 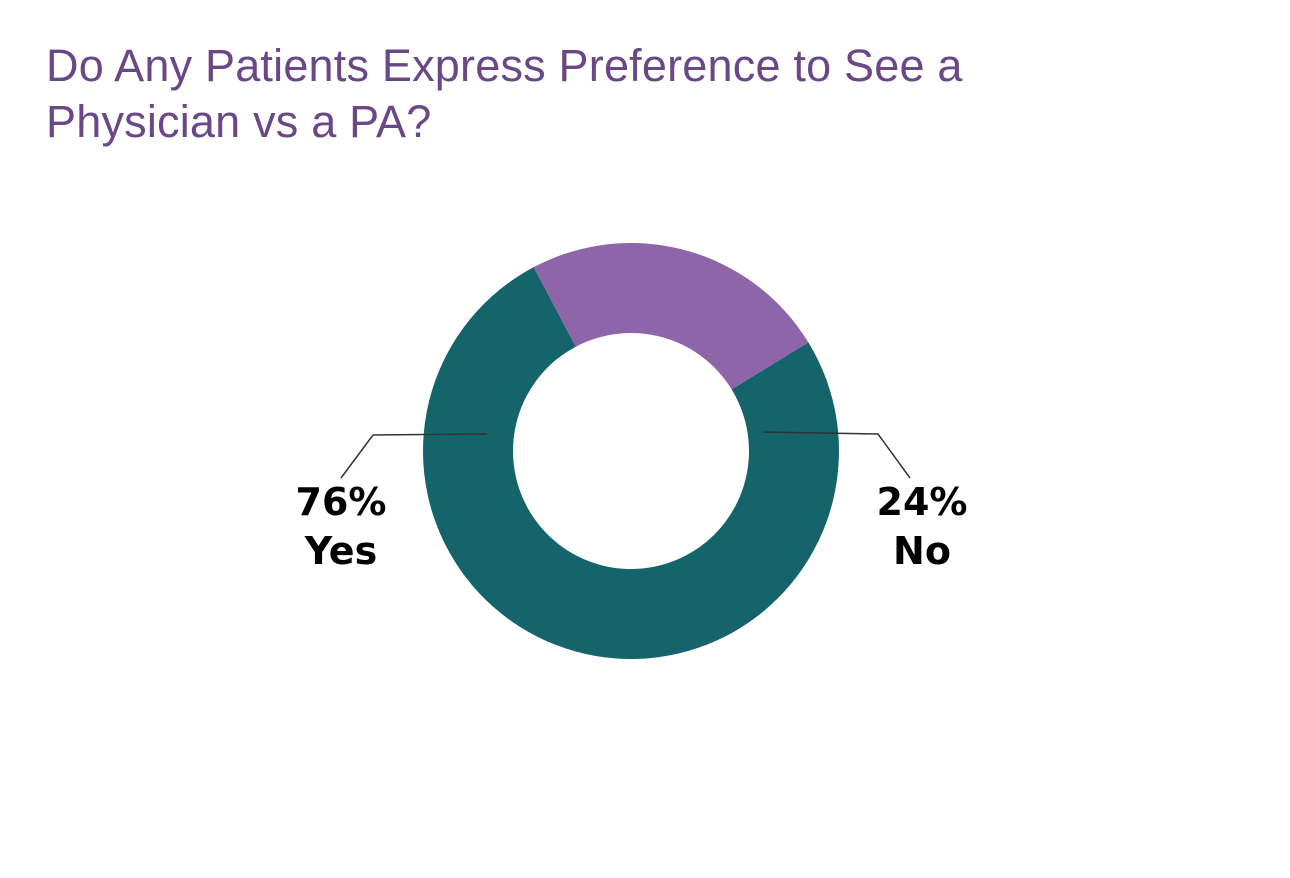 I want to click on donut-slice-no, so click(x=671, y=316).